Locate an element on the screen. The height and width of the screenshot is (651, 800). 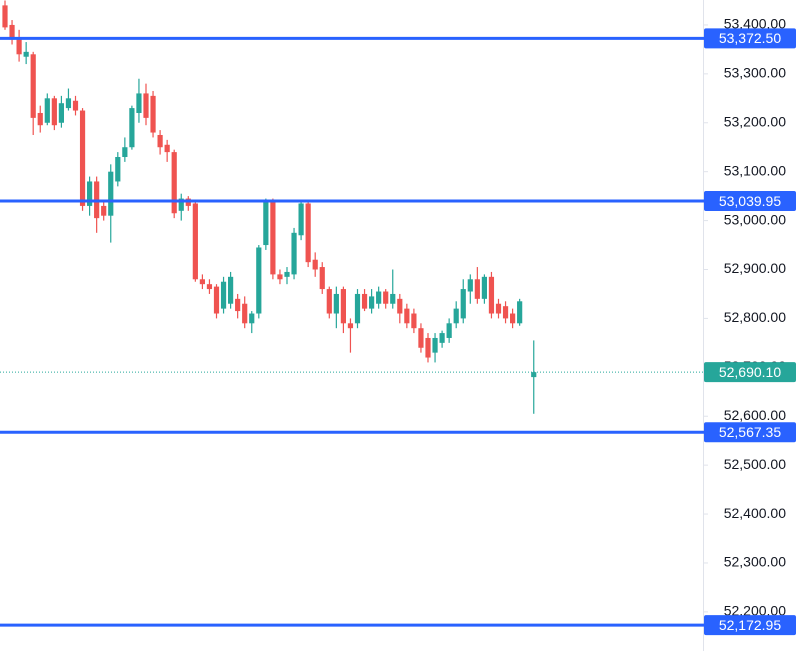
y-tick-label: 52,800.00 is located at coordinates (755, 317).